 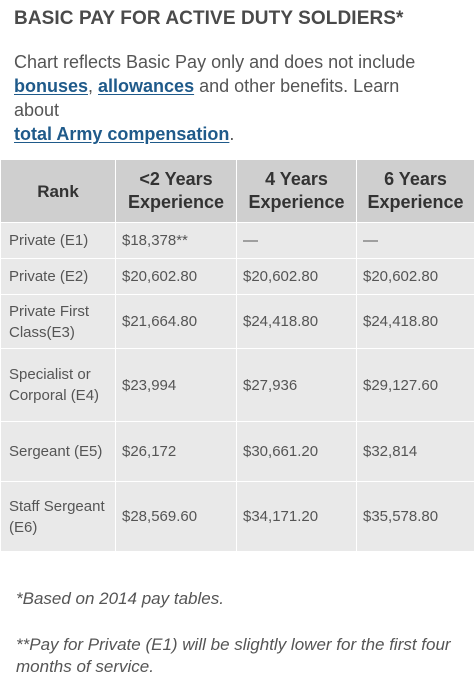 I want to click on rank-cell: Private (E1), so click(x=58, y=240).